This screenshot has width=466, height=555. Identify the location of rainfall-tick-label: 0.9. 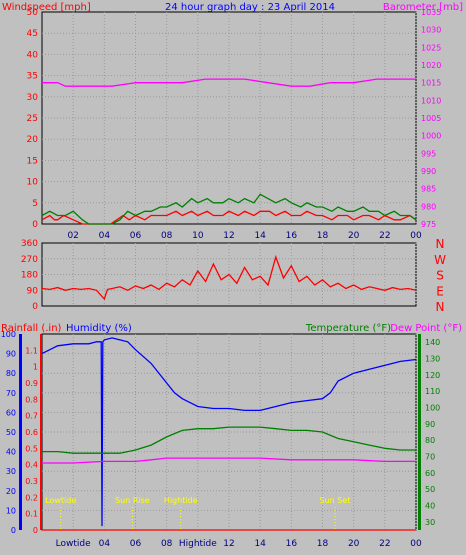
(31, 383).